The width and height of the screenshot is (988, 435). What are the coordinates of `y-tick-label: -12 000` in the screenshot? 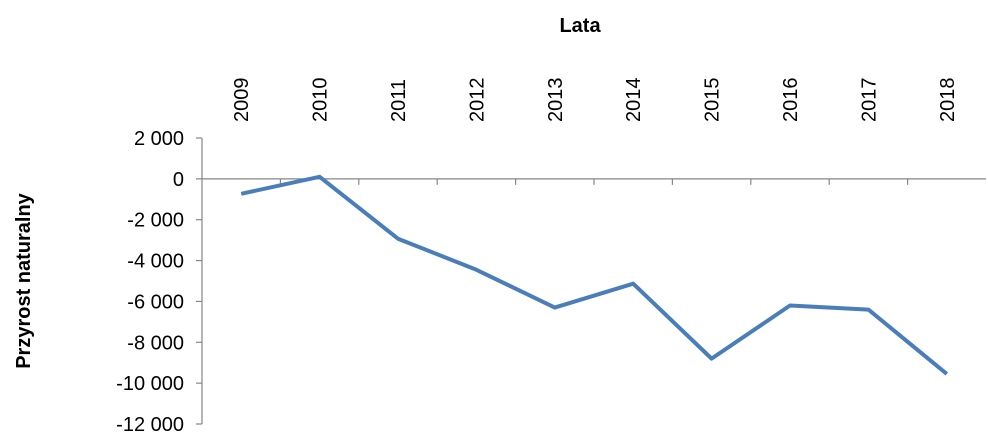 It's located at (150, 424).